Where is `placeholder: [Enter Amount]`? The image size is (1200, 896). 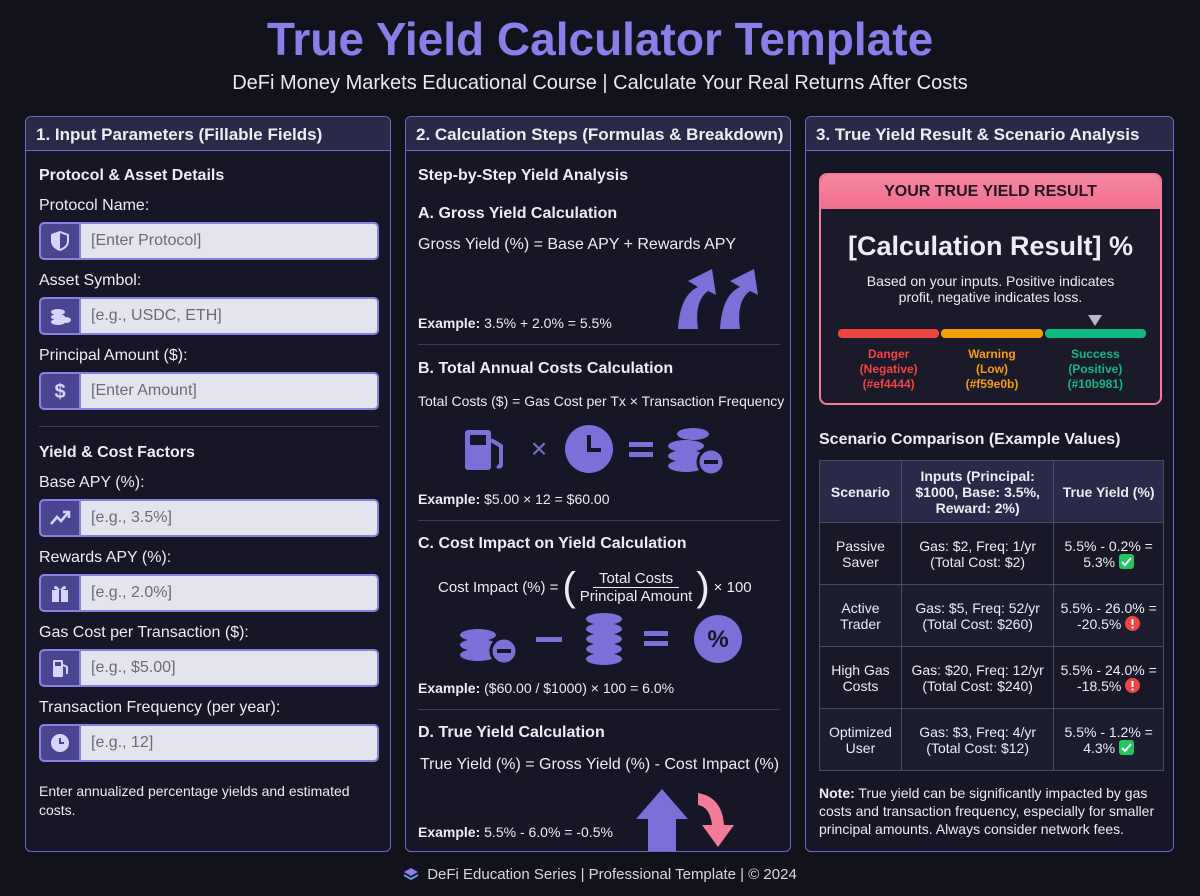
placeholder: [Enter Amount] is located at coordinates (144, 390).